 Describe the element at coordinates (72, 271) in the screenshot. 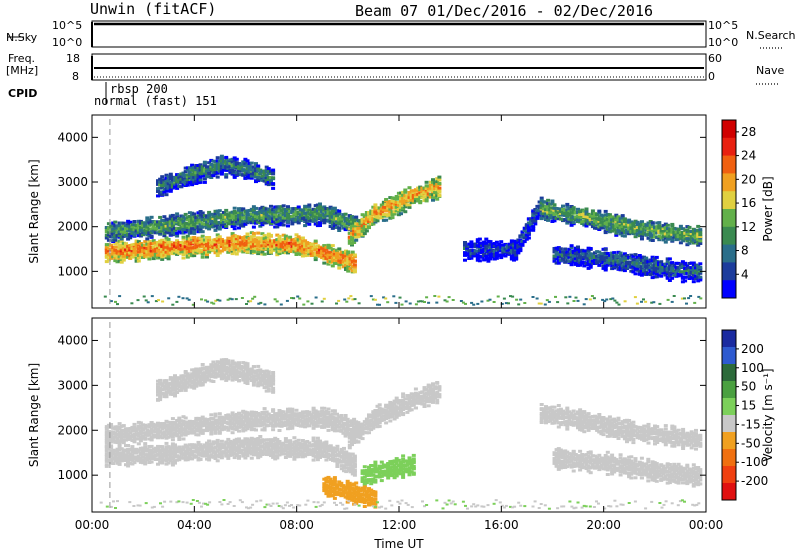

I see `y-tick-label: 1000` at that location.